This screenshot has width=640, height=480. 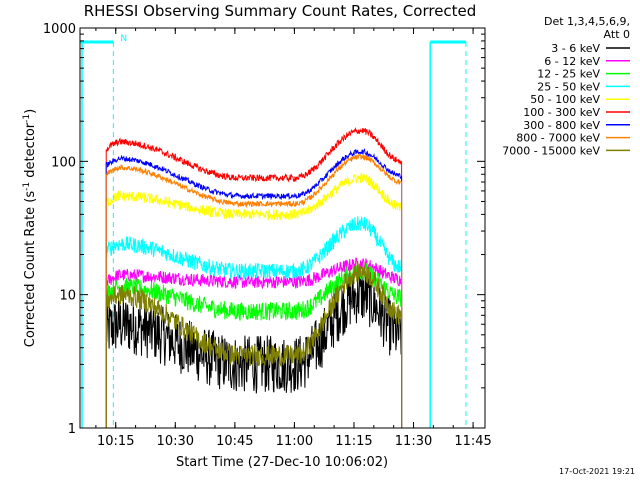 I want to click on x-tick-label-0: 10:15, so click(x=115, y=441).